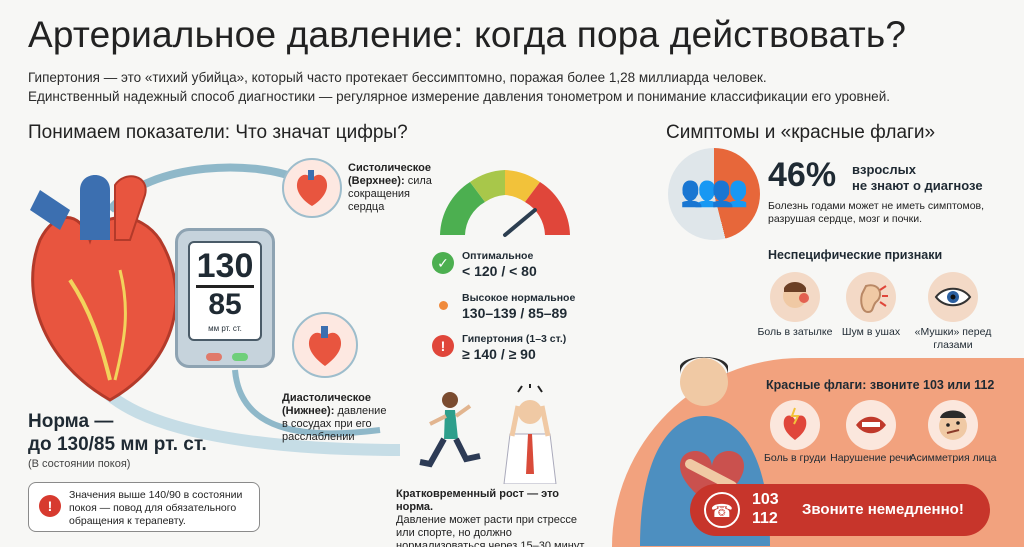 The image size is (1024, 547). I want to click on right-heading: Симптомы и «красные флаги», so click(801, 132).